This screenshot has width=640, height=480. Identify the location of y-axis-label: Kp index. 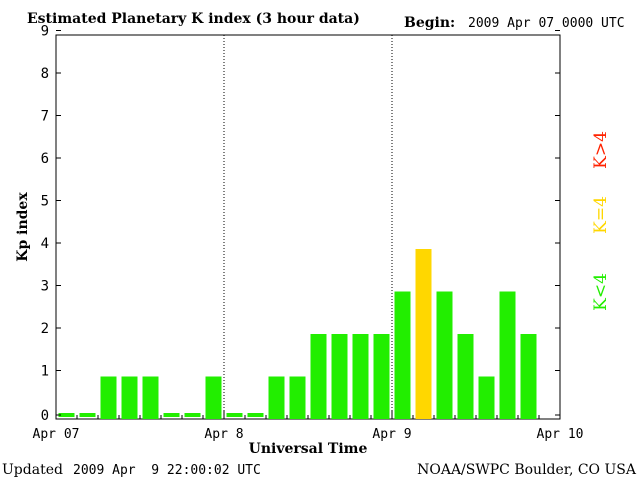
(23, 227).